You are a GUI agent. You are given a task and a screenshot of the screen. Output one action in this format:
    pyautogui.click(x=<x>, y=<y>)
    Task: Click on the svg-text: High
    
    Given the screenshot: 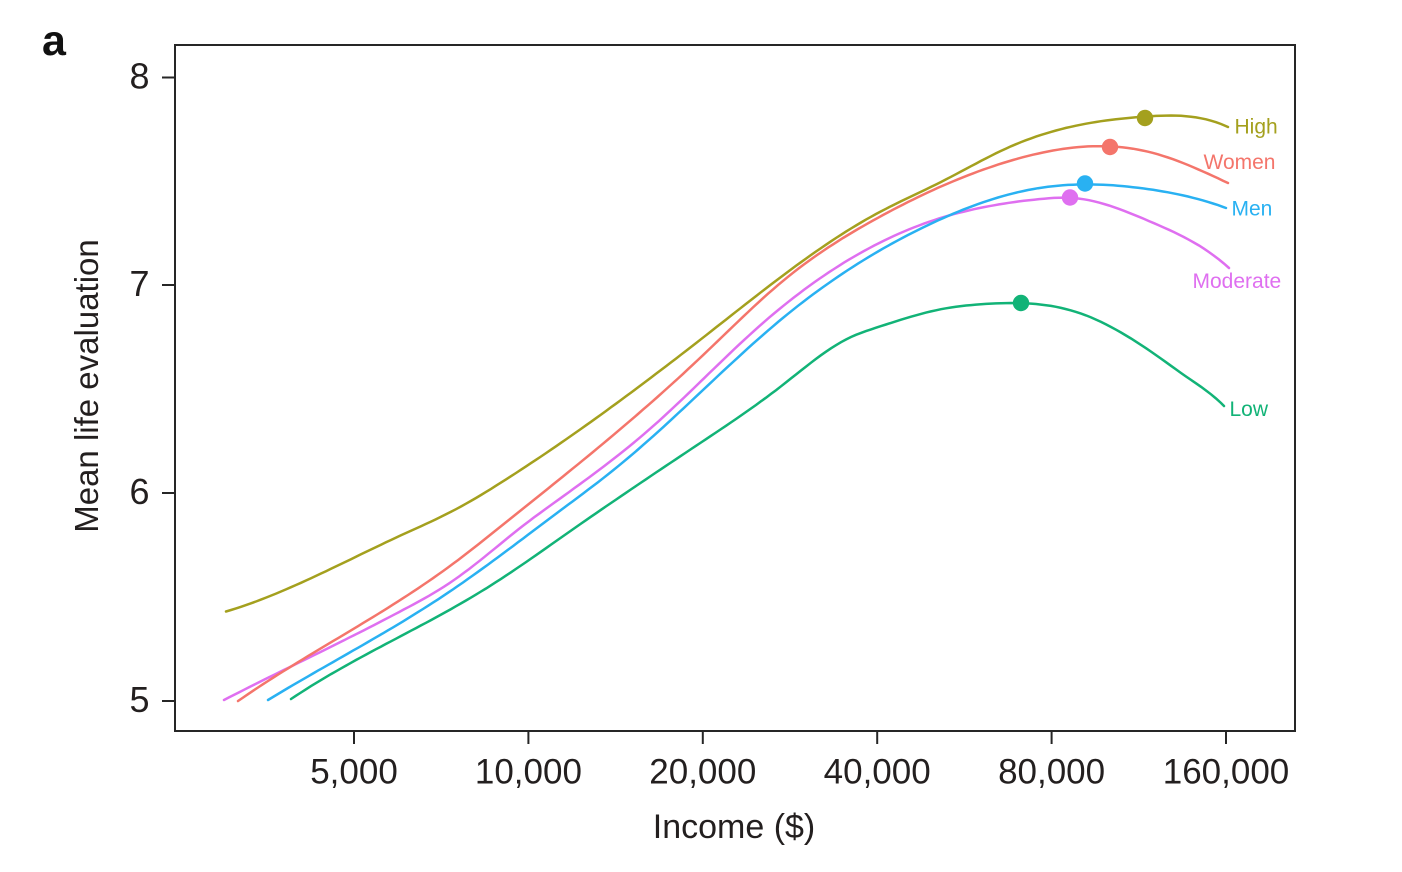 What is the action you would take?
    pyautogui.click(x=1256, y=127)
    